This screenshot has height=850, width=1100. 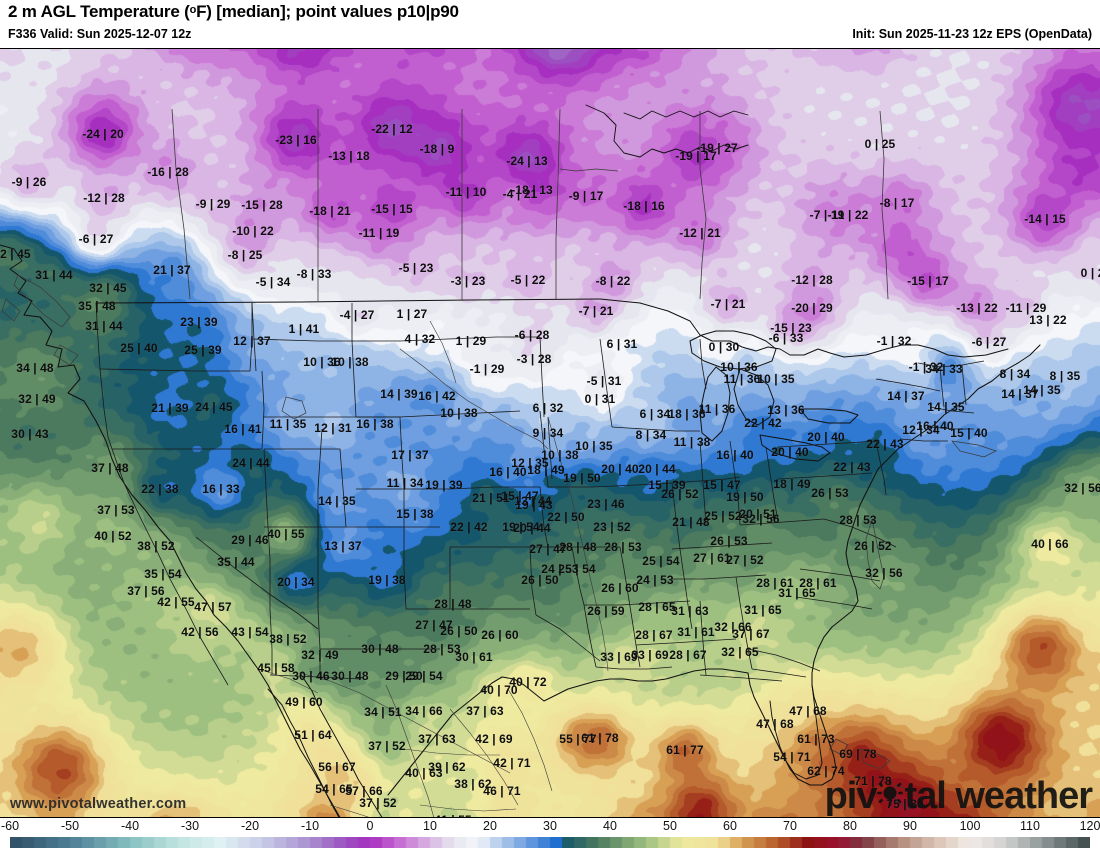 What do you see at coordinates (972, 34) in the screenshot?
I see `init-time-label: Init: Sun 2025-11-23 12z EPS (OpenData)` at bounding box center [972, 34].